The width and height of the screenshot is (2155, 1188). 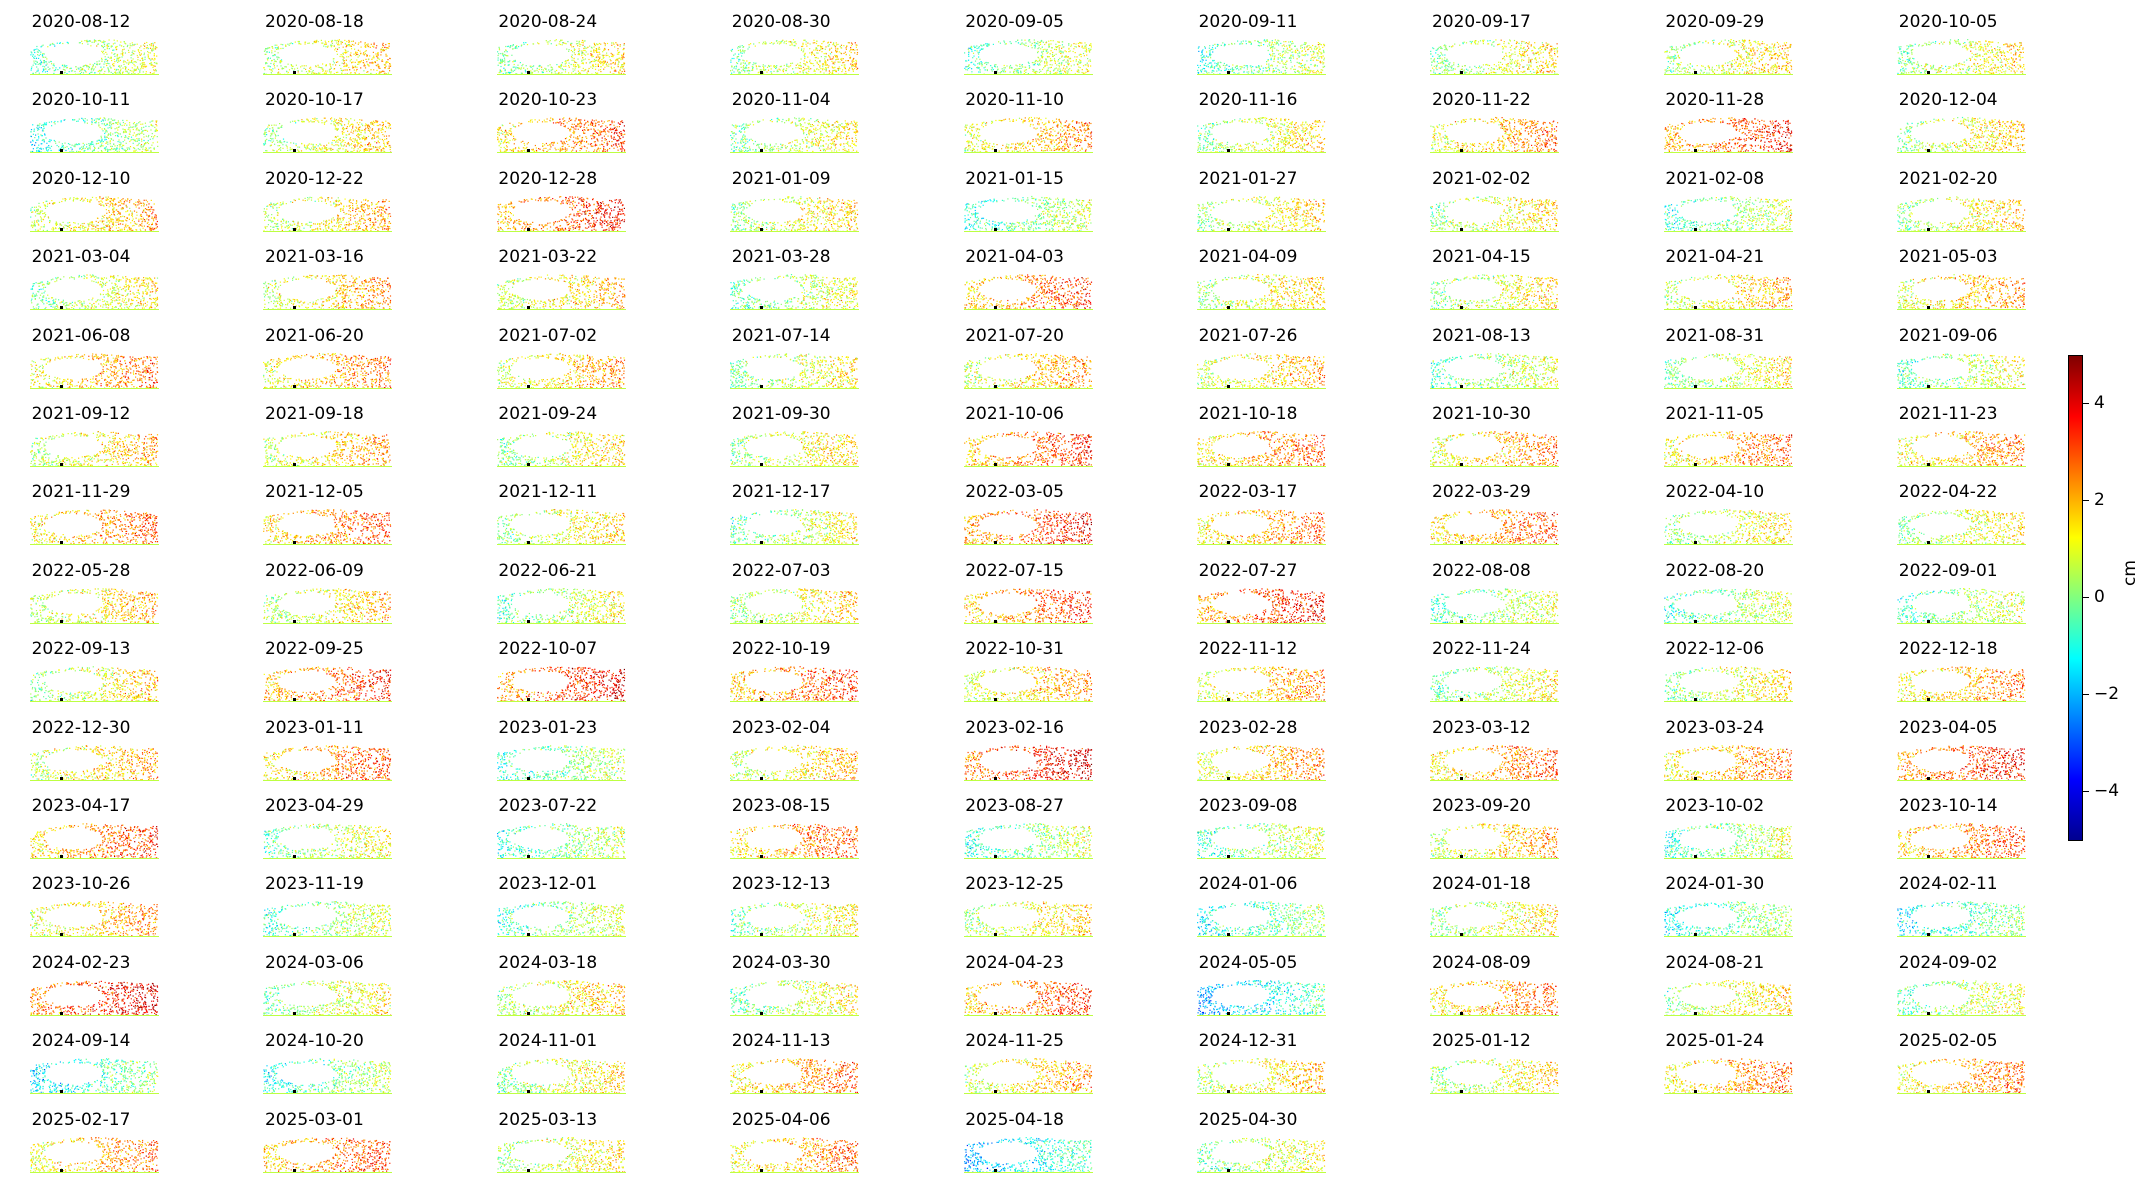 I want to click on panel-2023-04-17: 2023-04-17, so click(x=105, y=832).